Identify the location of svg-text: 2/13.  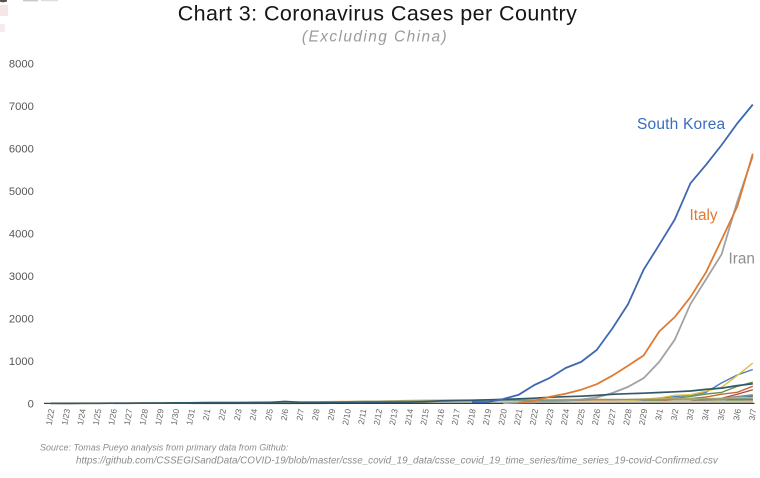
(393, 417).